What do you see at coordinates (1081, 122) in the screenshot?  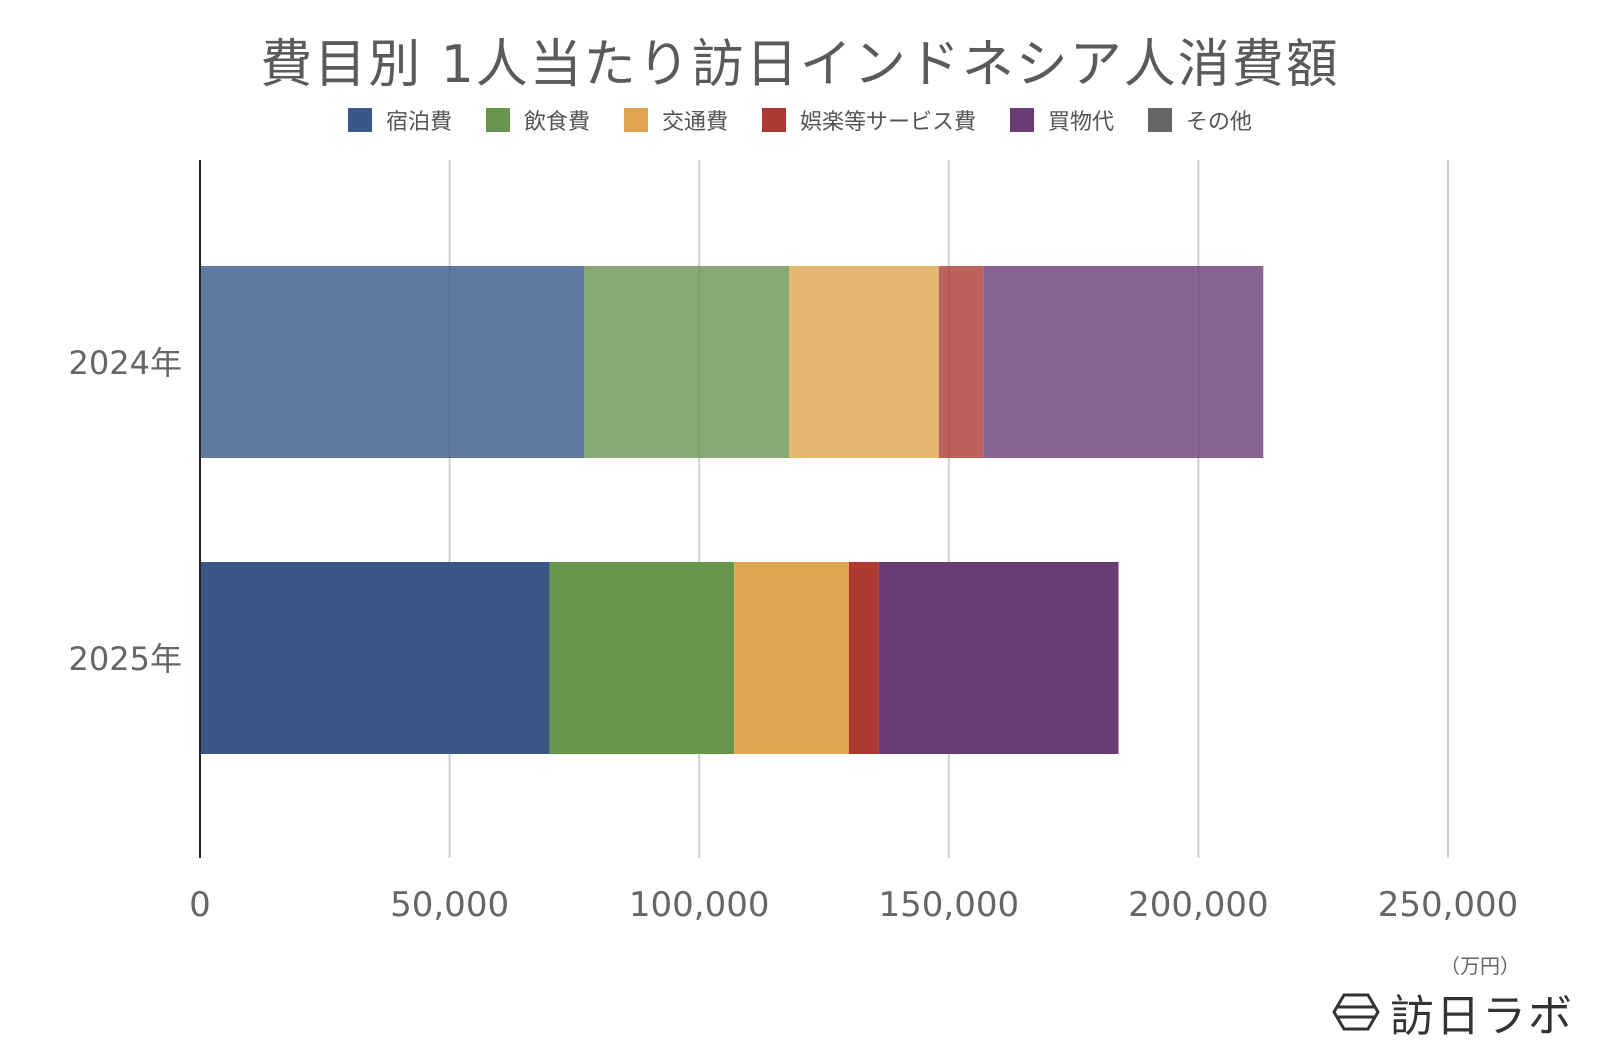 I see `legend-label: 買物代` at bounding box center [1081, 122].